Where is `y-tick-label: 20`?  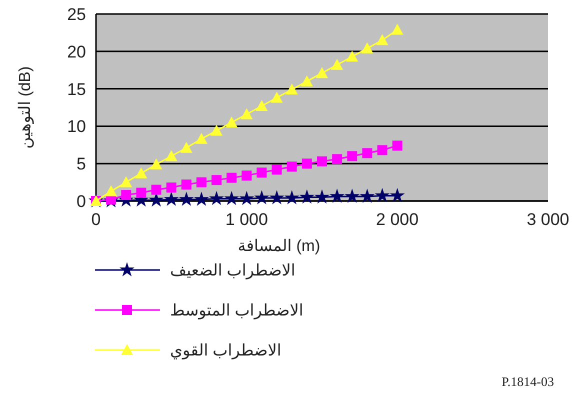 y-tick-label: 20 is located at coordinates (76, 52).